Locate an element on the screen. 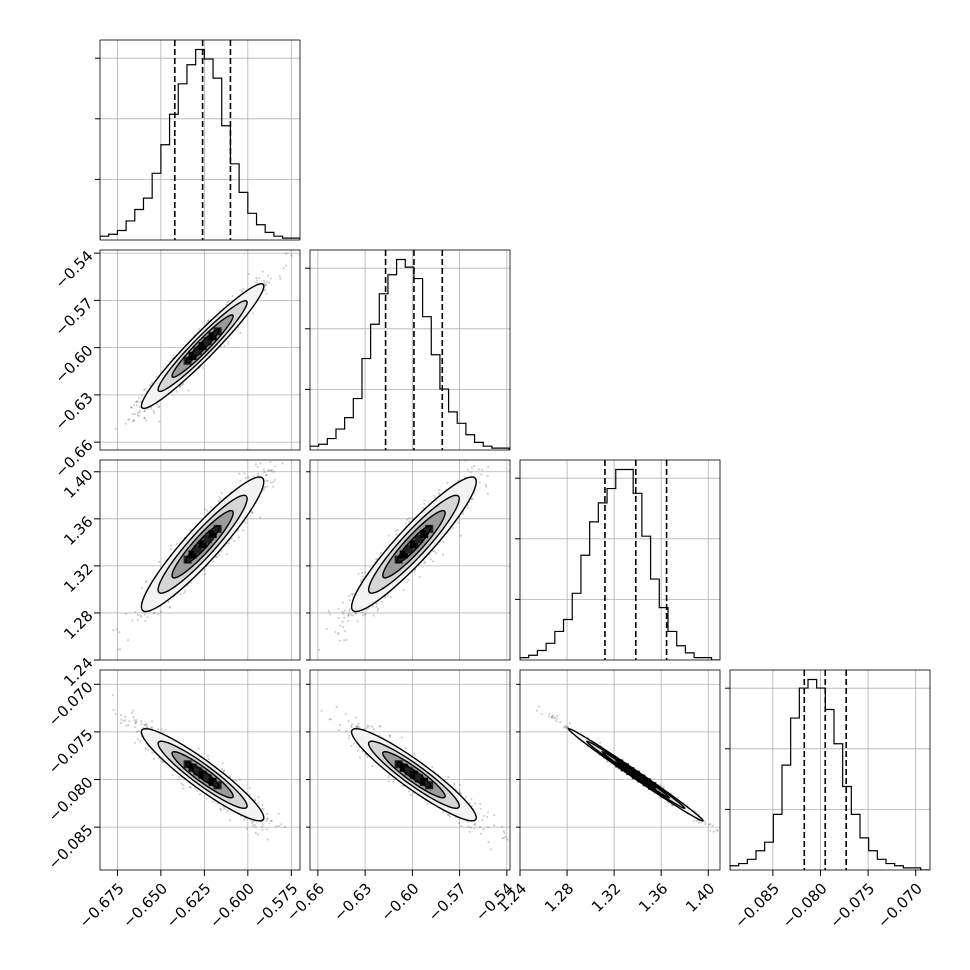 The image size is (970, 970). histogram-step-line is located at coordinates (620, 564).